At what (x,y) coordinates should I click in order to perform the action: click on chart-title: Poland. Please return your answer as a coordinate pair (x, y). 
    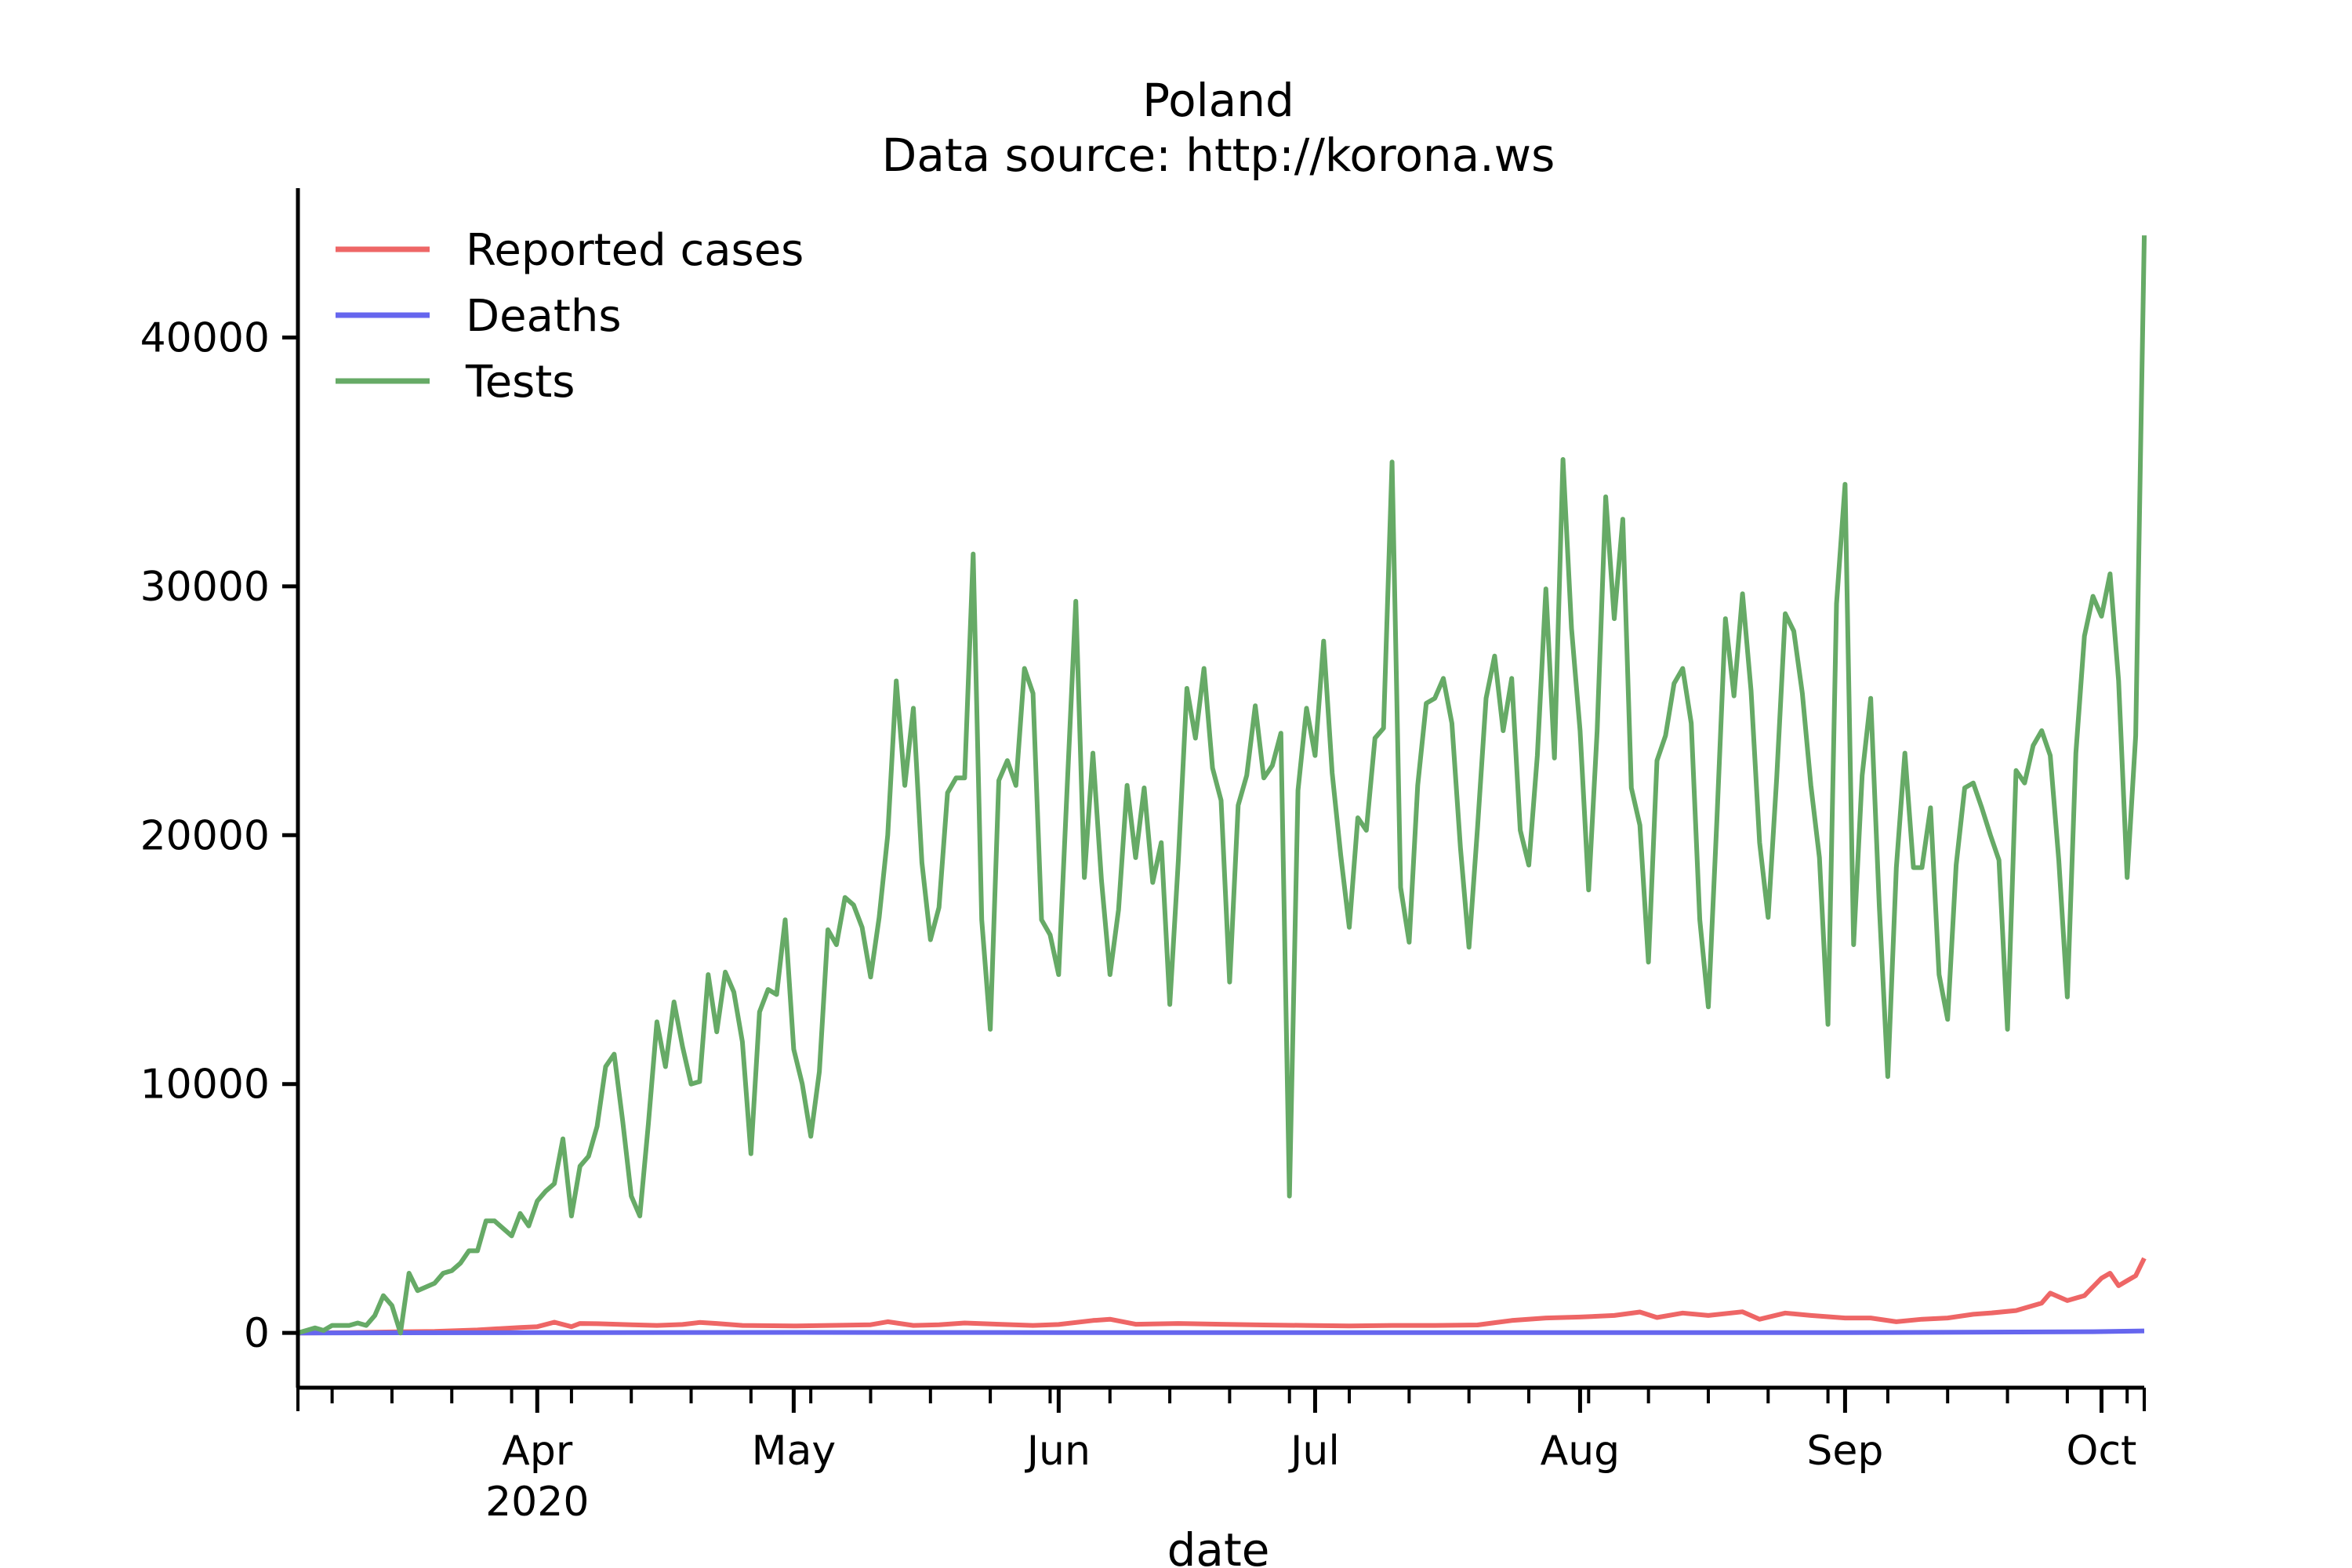
    Looking at the image, I should click on (1218, 100).